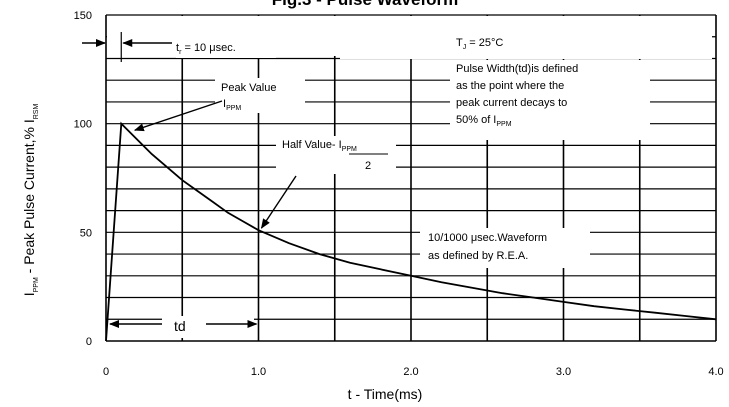 This screenshot has width=729, height=407. Describe the element at coordinates (83, 125) in the screenshot. I see `y-tick-label: 100` at that location.